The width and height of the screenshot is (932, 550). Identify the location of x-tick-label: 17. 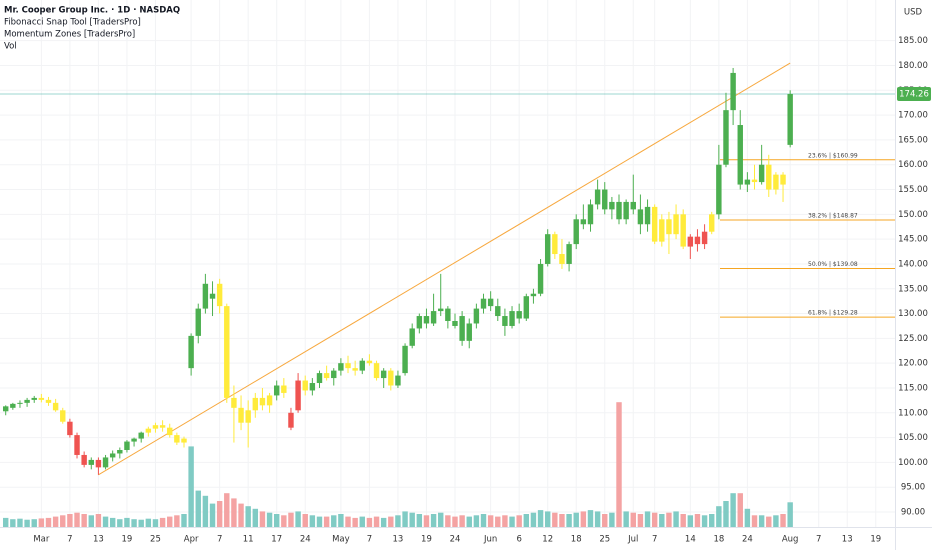
(276, 540).